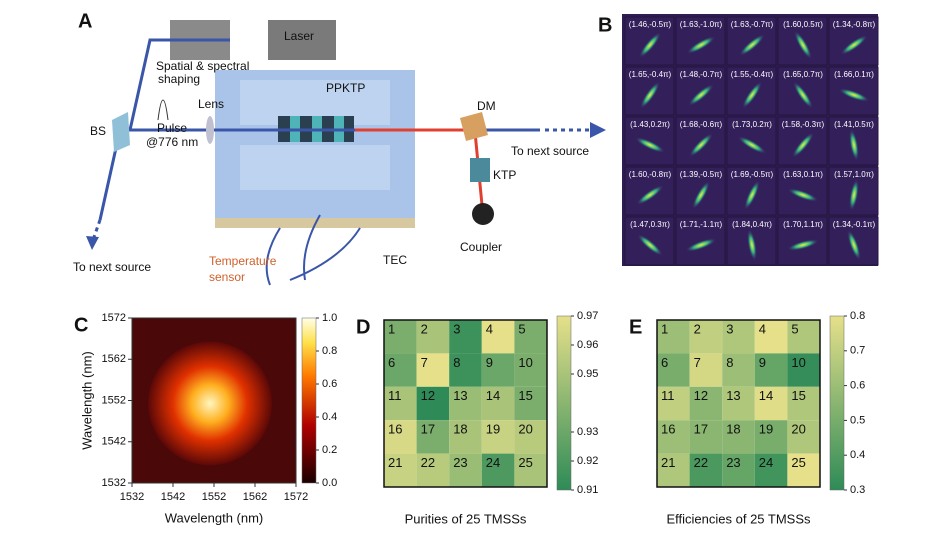 This screenshot has height=536, width=941. What do you see at coordinates (81, 325) in the screenshot?
I see `panel-label: C` at bounding box center [81, 325].